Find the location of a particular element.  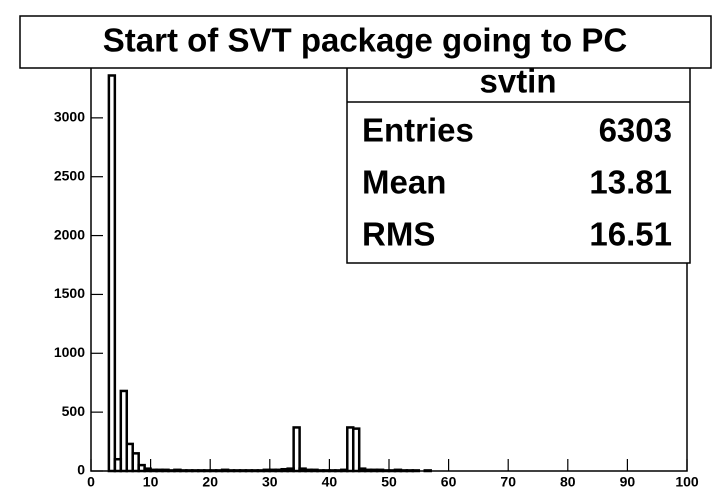

stats-label: RMS is located at coordinates (398, 234).